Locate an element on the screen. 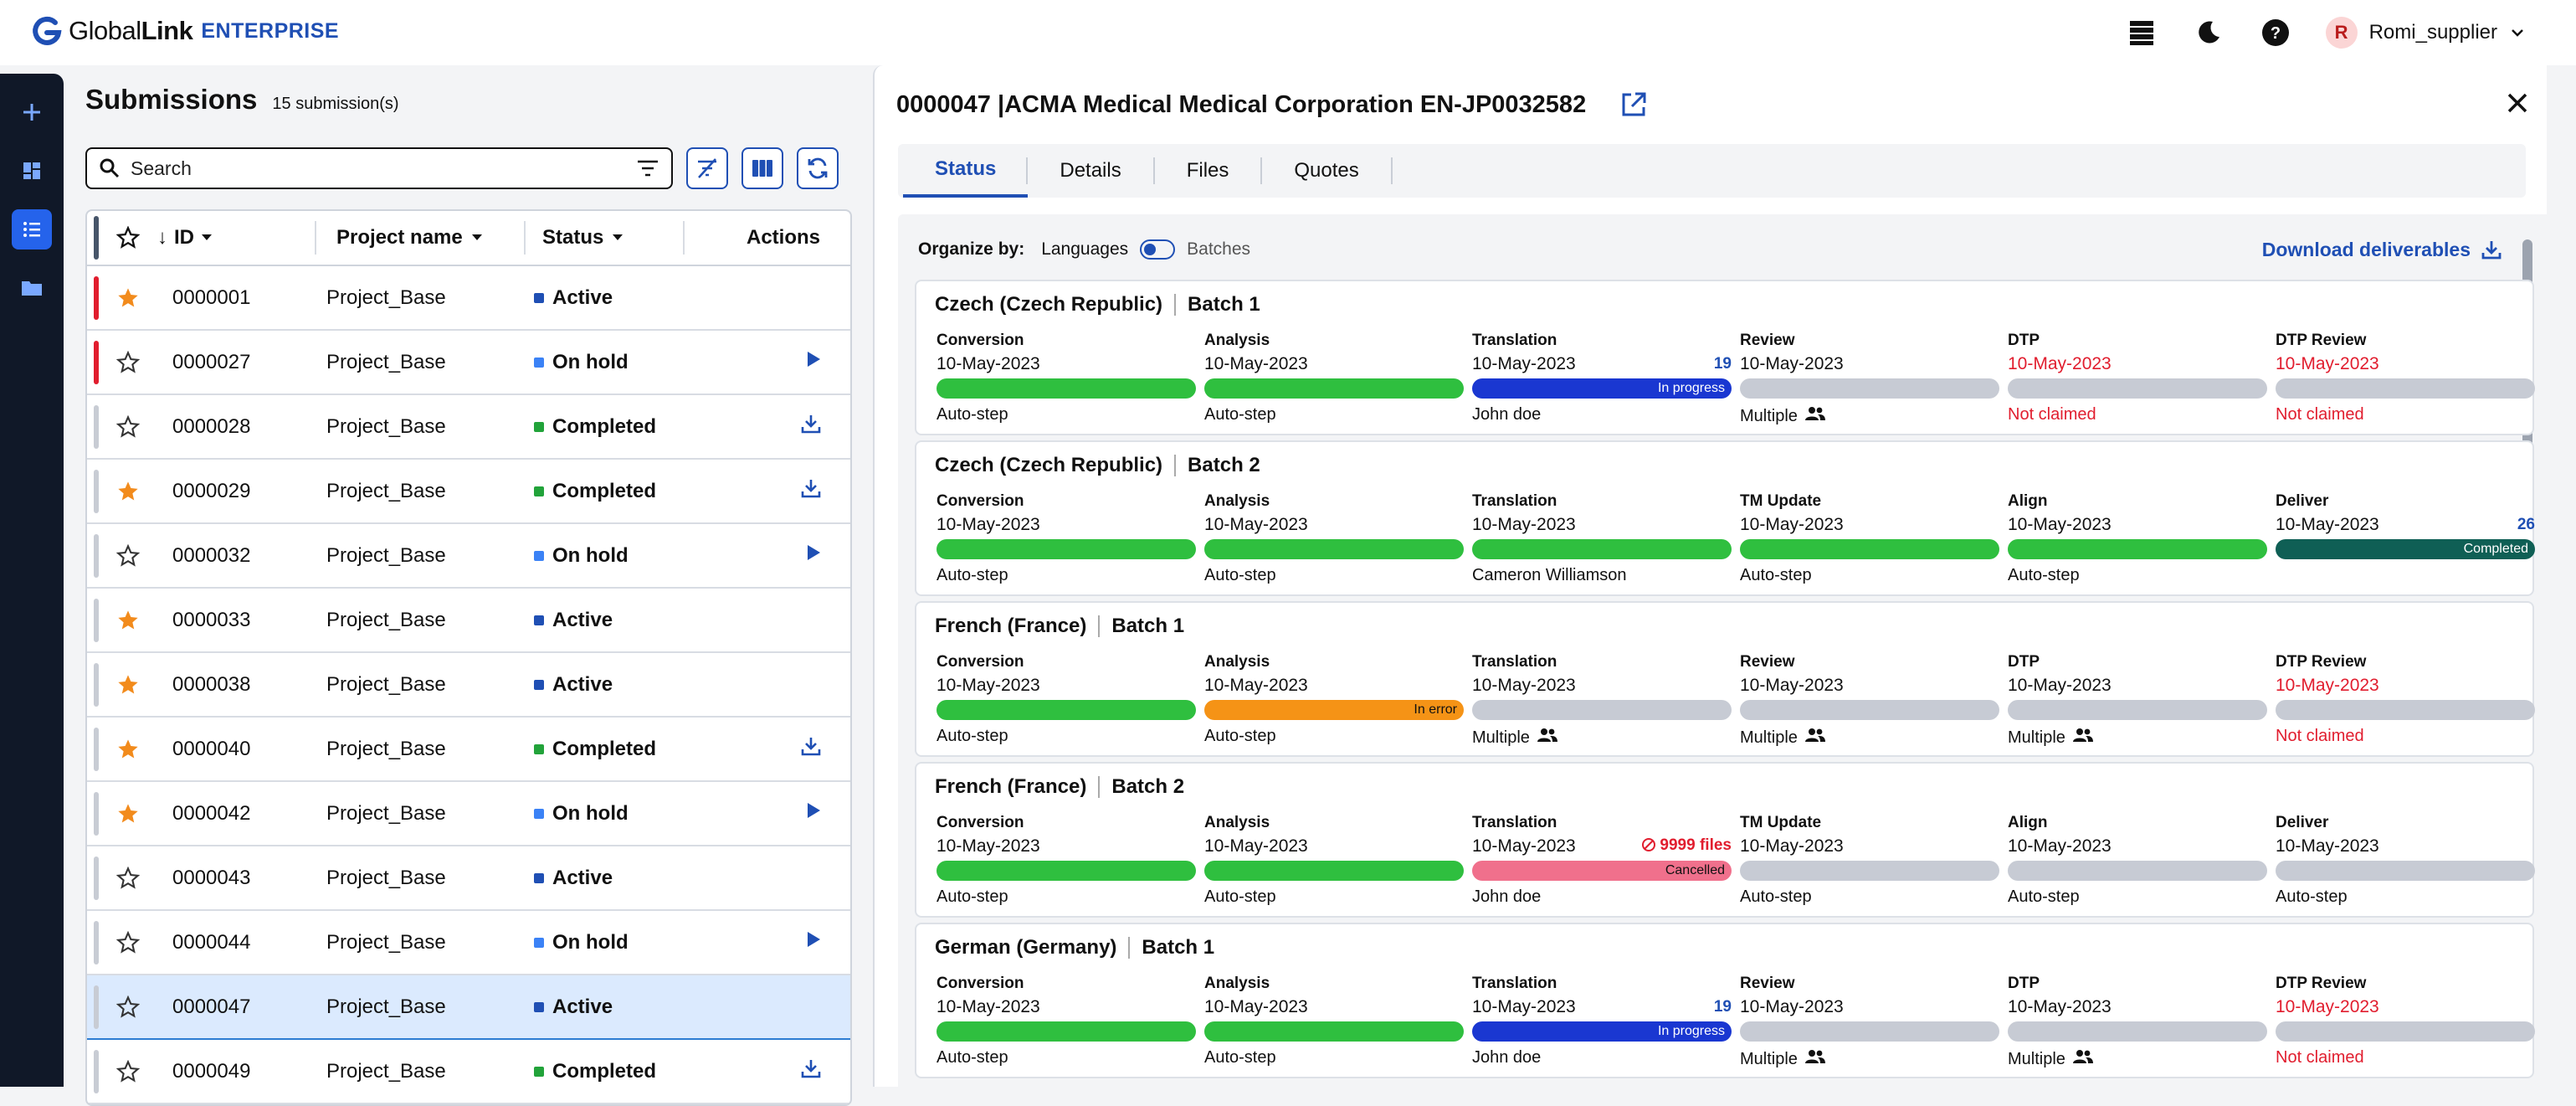 This screenshot has height=1106, width=2576. step-name: Conversion is located at coordinates (980, 501).